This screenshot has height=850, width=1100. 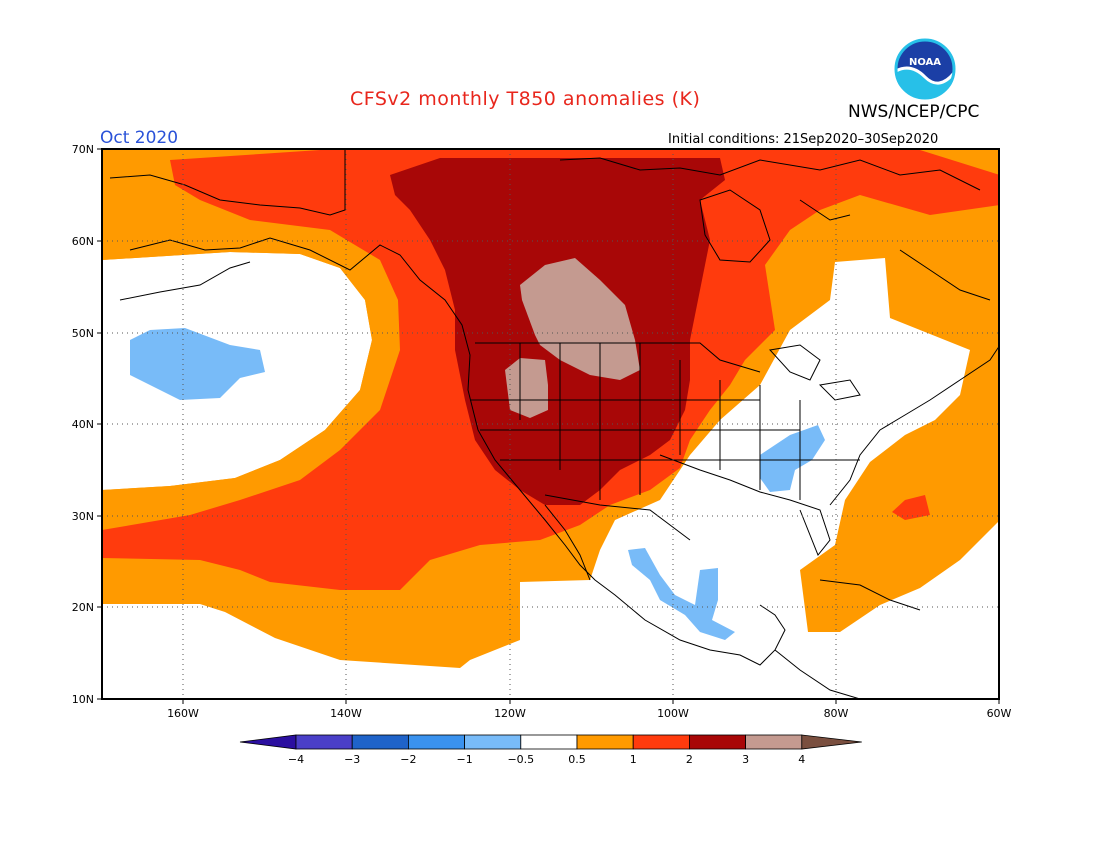 I want to click on lon-label: 60W, so click(x=999, y=713).